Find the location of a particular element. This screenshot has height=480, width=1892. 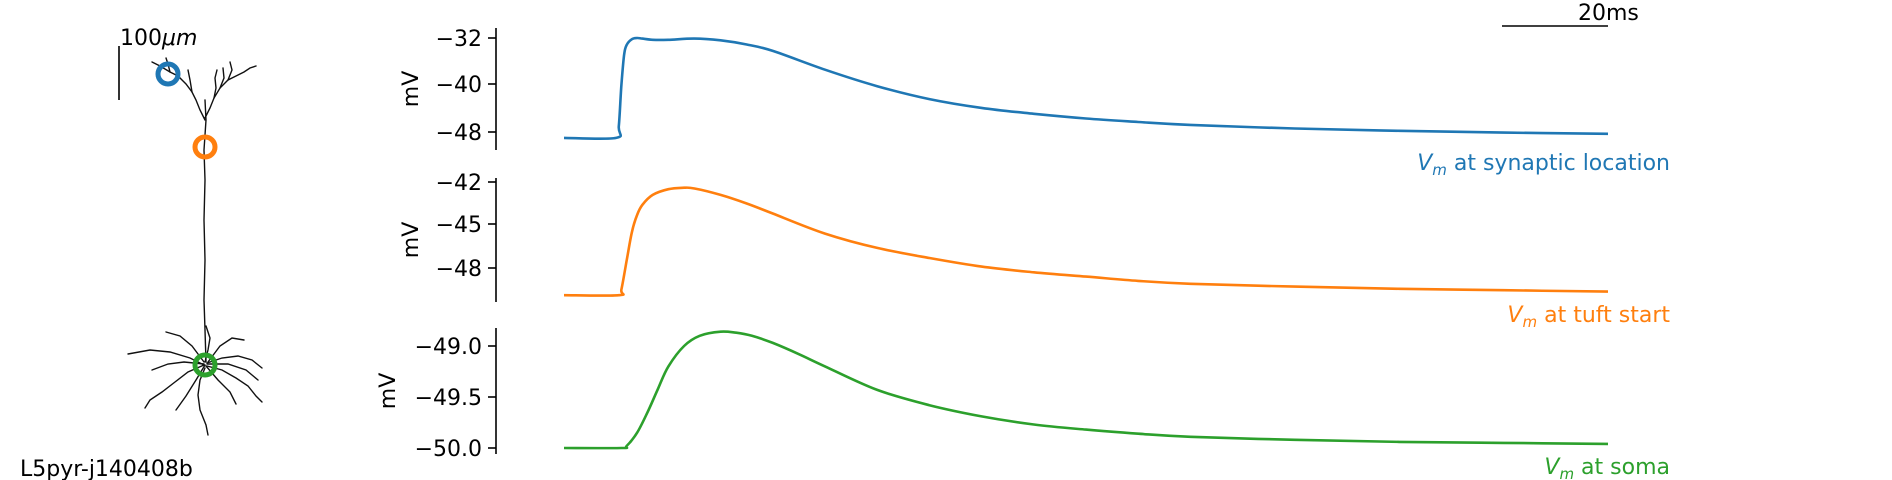

y-tick-label: −49.5 is located at coordinates (448, 398).